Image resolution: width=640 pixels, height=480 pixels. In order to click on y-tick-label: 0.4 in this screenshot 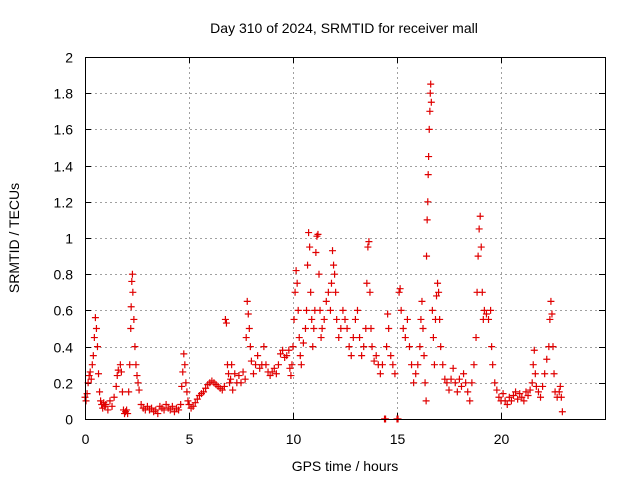, I will do `click(64, 348)`.